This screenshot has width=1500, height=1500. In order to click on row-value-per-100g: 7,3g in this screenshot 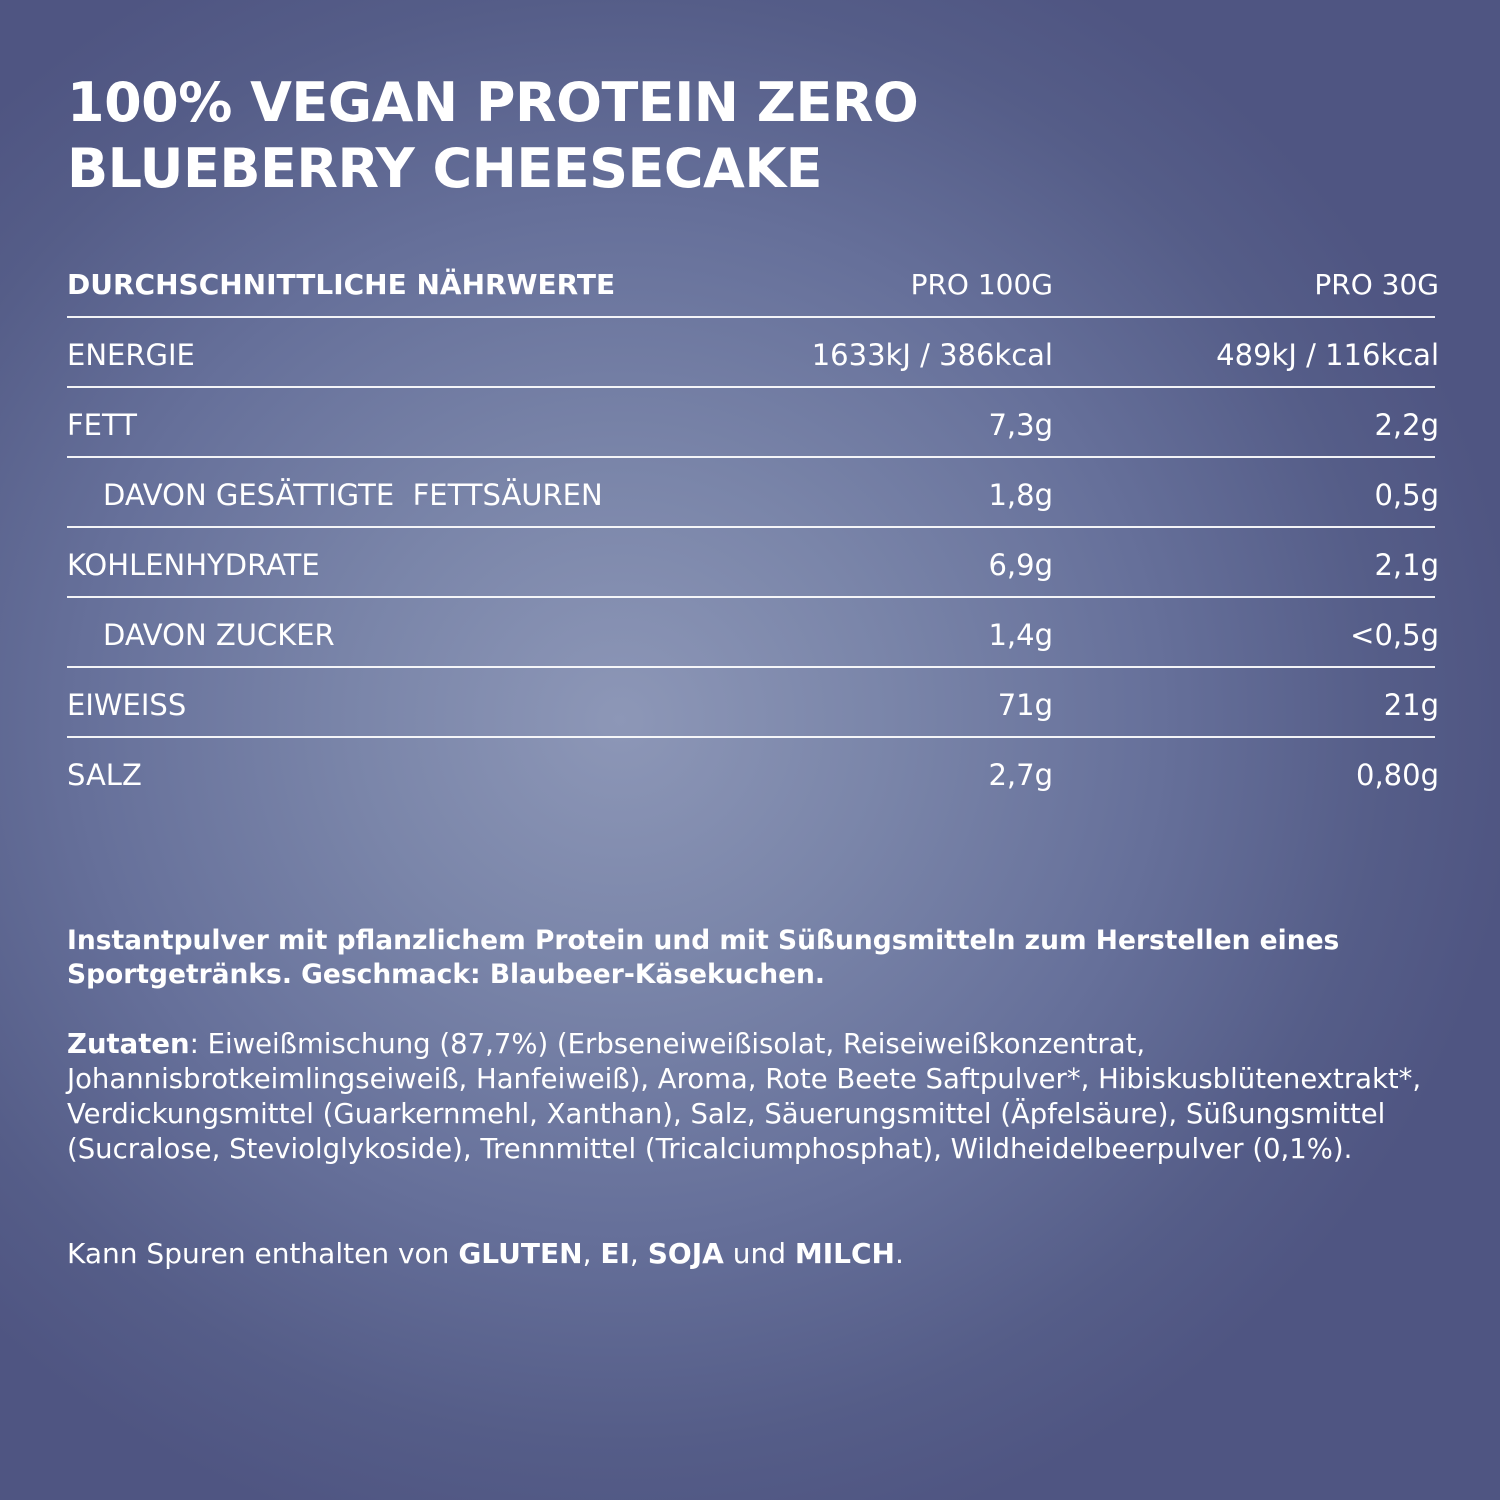, I will do `click(1020, 425)`.